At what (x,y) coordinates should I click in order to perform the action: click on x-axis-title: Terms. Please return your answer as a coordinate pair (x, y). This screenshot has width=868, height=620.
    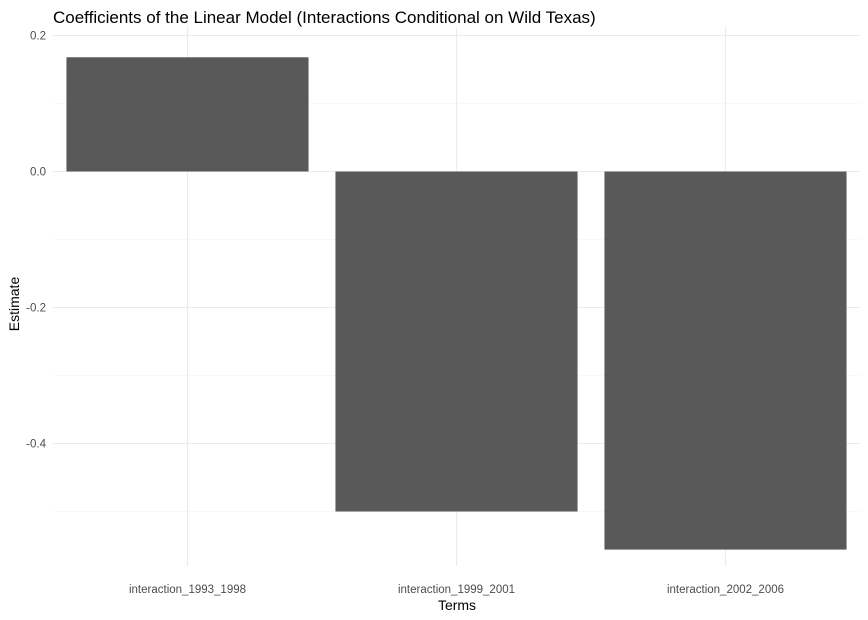
    Looking at the image, I should click on (457, 605).